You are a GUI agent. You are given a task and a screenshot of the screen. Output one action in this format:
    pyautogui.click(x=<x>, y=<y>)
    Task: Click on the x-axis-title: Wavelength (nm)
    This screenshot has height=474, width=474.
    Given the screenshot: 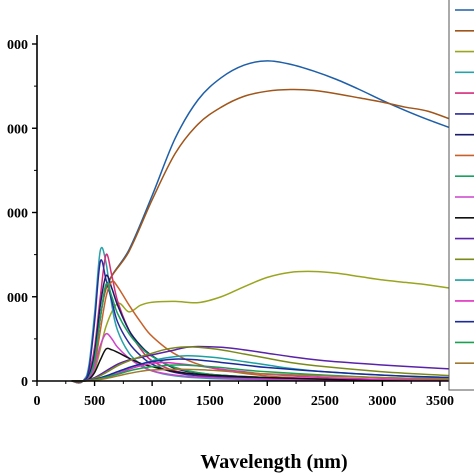 What is the action you would take?
    pyautogui.click(x=273, y=462)
    